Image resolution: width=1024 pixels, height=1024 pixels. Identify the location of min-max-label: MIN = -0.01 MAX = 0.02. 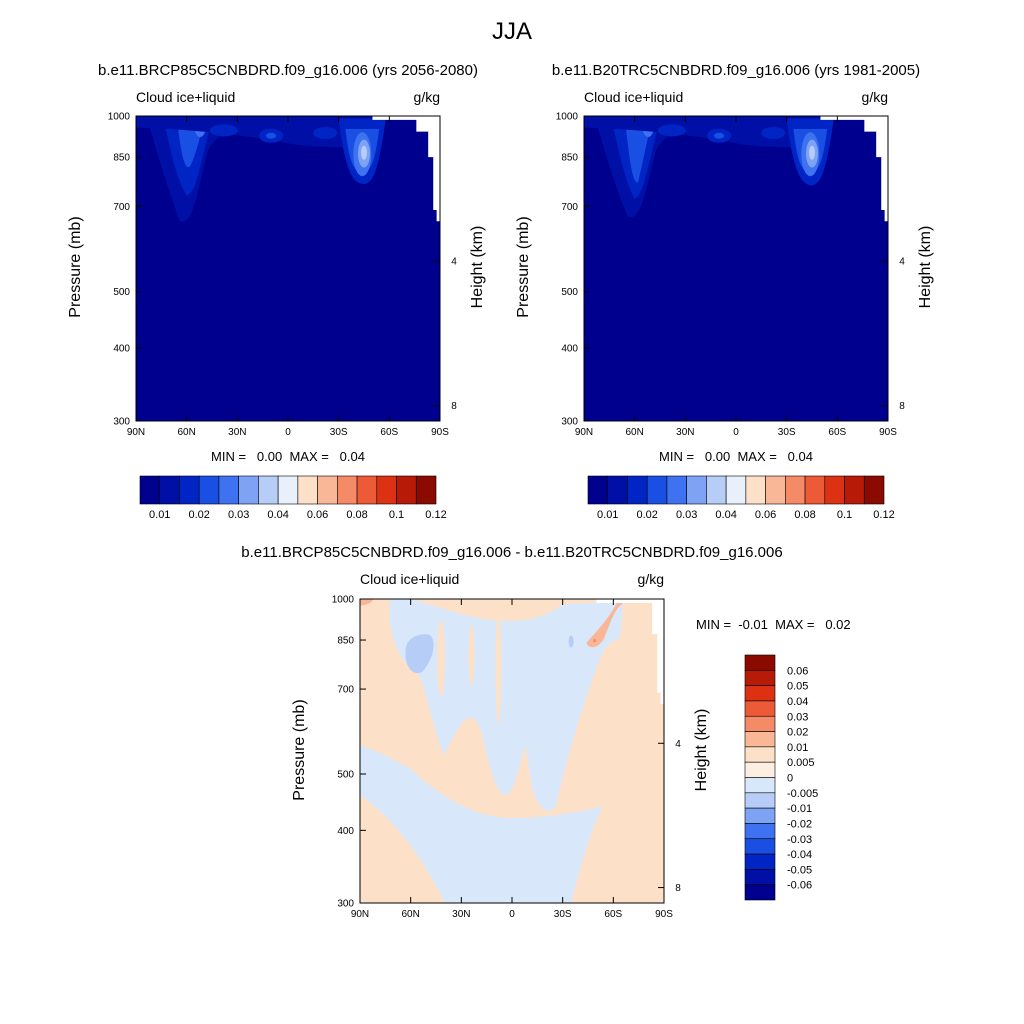
(773, 624).